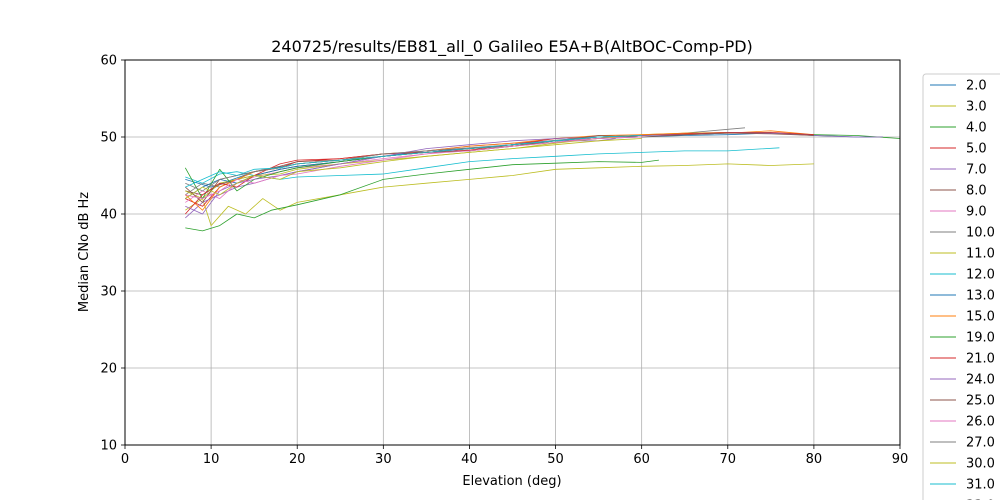 Image resolution: width=1000 pixels, height=500 pixels. What do you see at coordinates (976, 149) in the screenshot?
I see `legend-entry: 5.0` at bounding box center [976, 149].